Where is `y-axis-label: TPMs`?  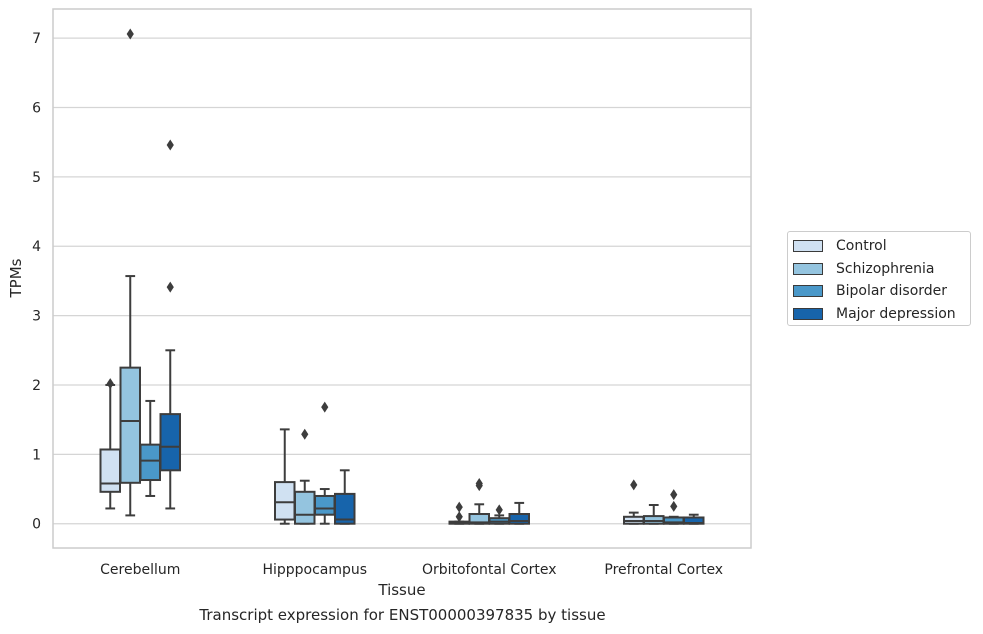 y-axis-label: TPMs is located at coordinates (16, 278).